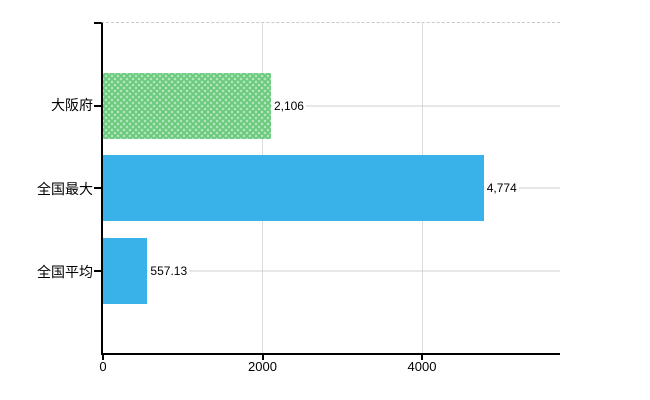  I want to click on category-label: 大阪府, so click(72, 105).